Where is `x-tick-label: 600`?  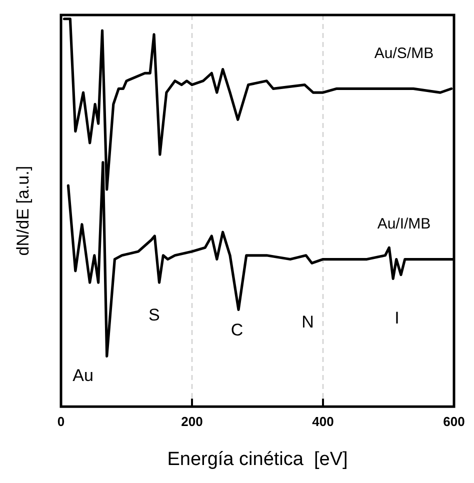
x-tick-label: 600 is located at coordinates (454, 421).